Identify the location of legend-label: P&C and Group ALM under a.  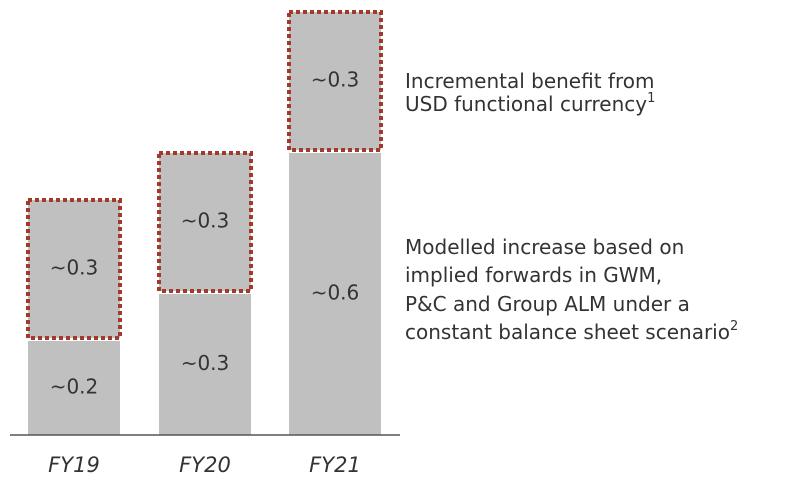
(547, 304).